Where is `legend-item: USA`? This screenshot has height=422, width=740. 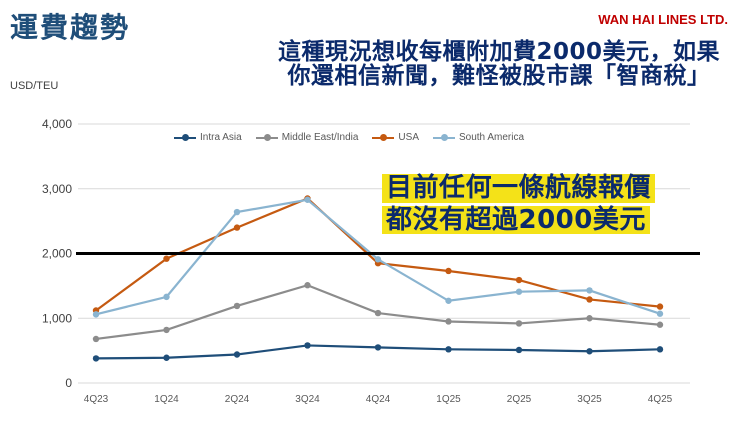
legend-item: USA is located at coordinates (395, 137).